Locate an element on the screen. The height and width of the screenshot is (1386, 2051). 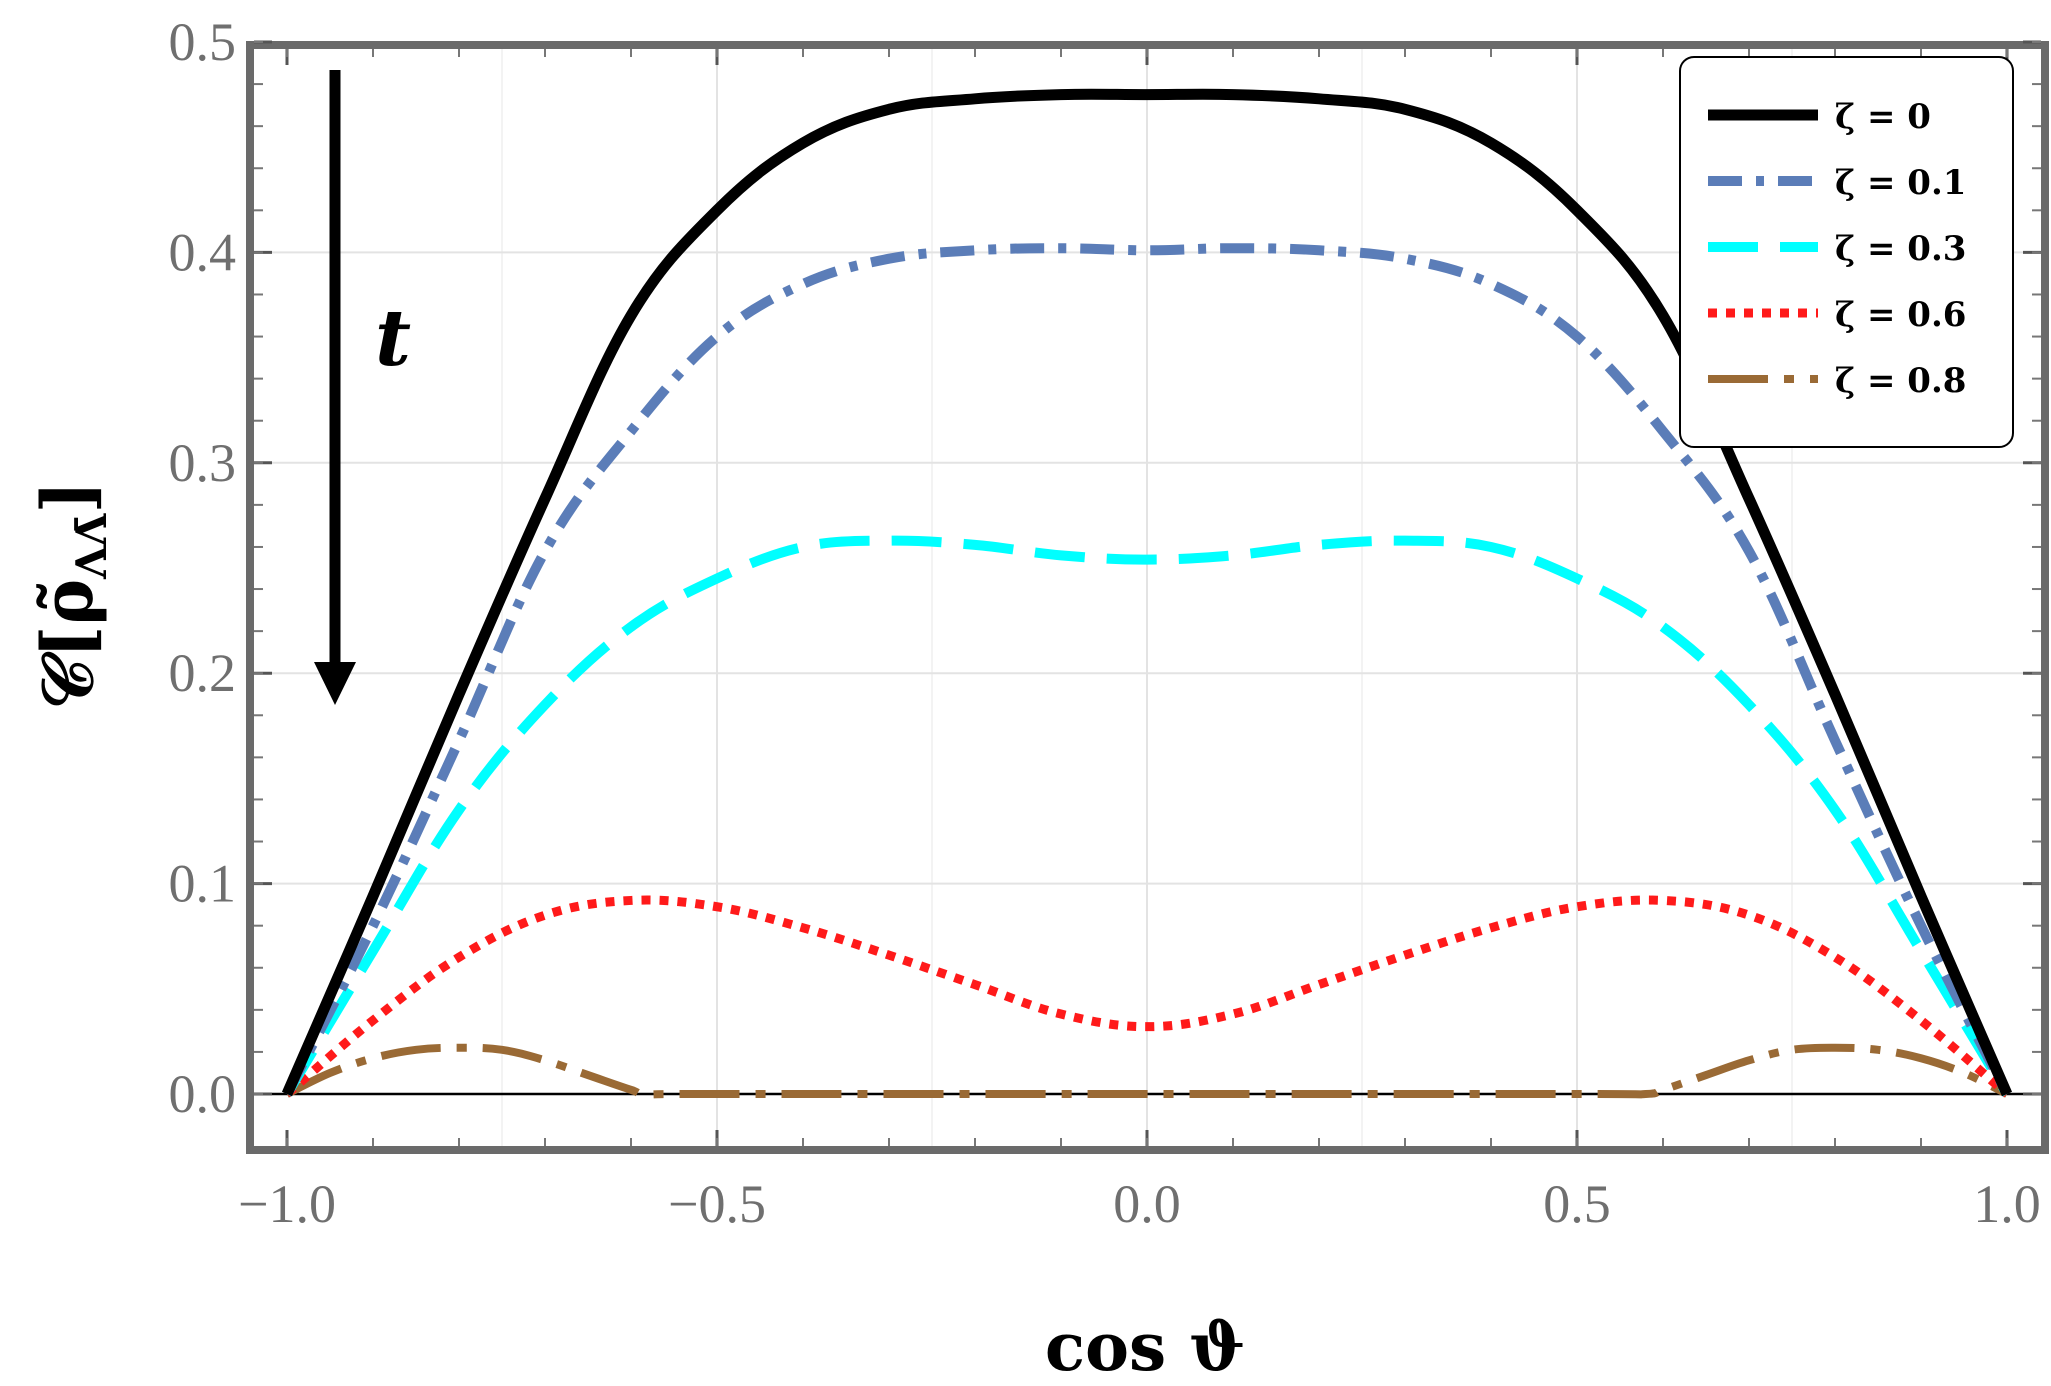
legend-label: ζ = 0.3 is located at coordinates (1900, 249).